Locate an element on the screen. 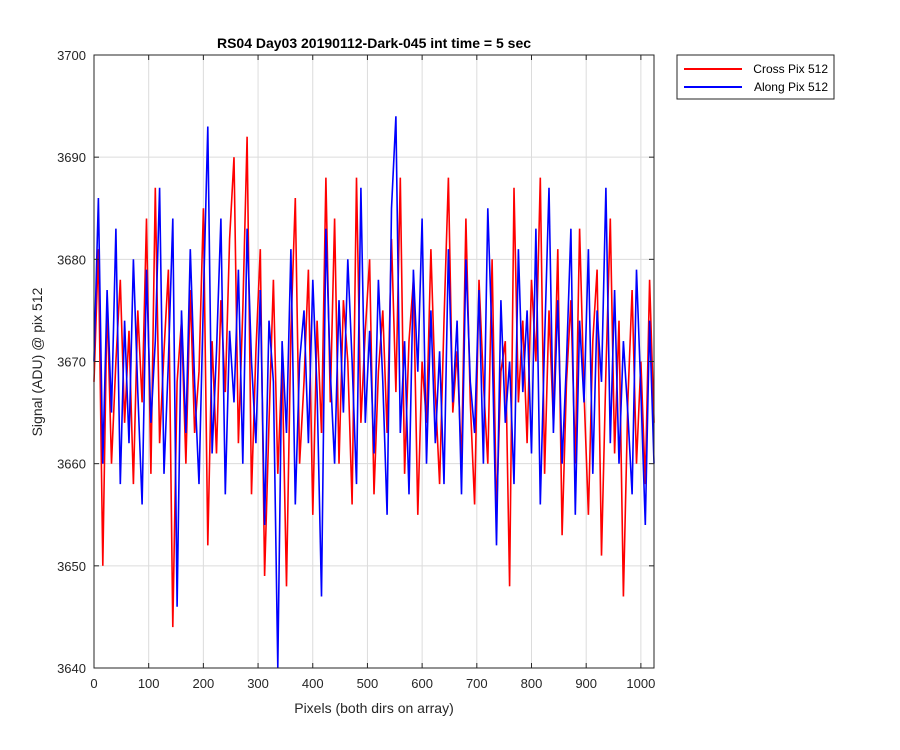 The image size is (900, 750). x-tick-label: 100 is located at coordinates (149, 683).